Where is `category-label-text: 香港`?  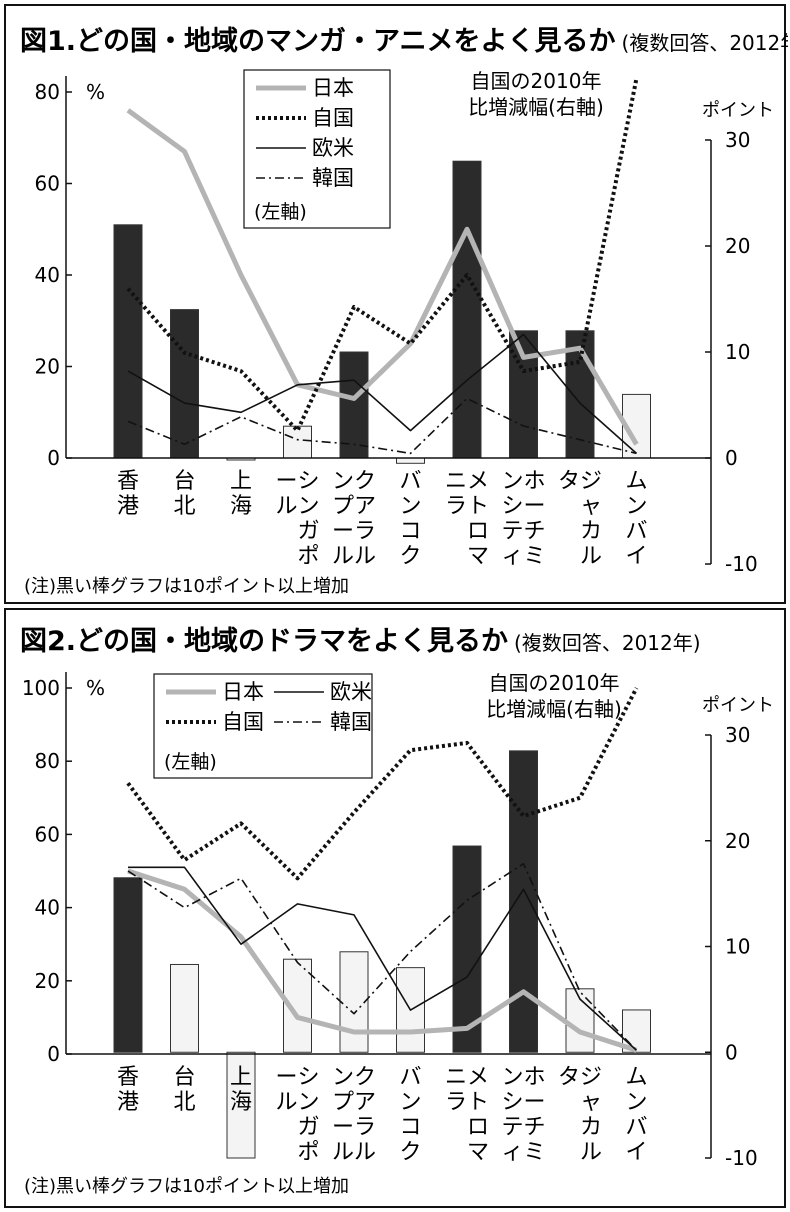
category-label-text: 香港 is located at coordinates (128, 1090).